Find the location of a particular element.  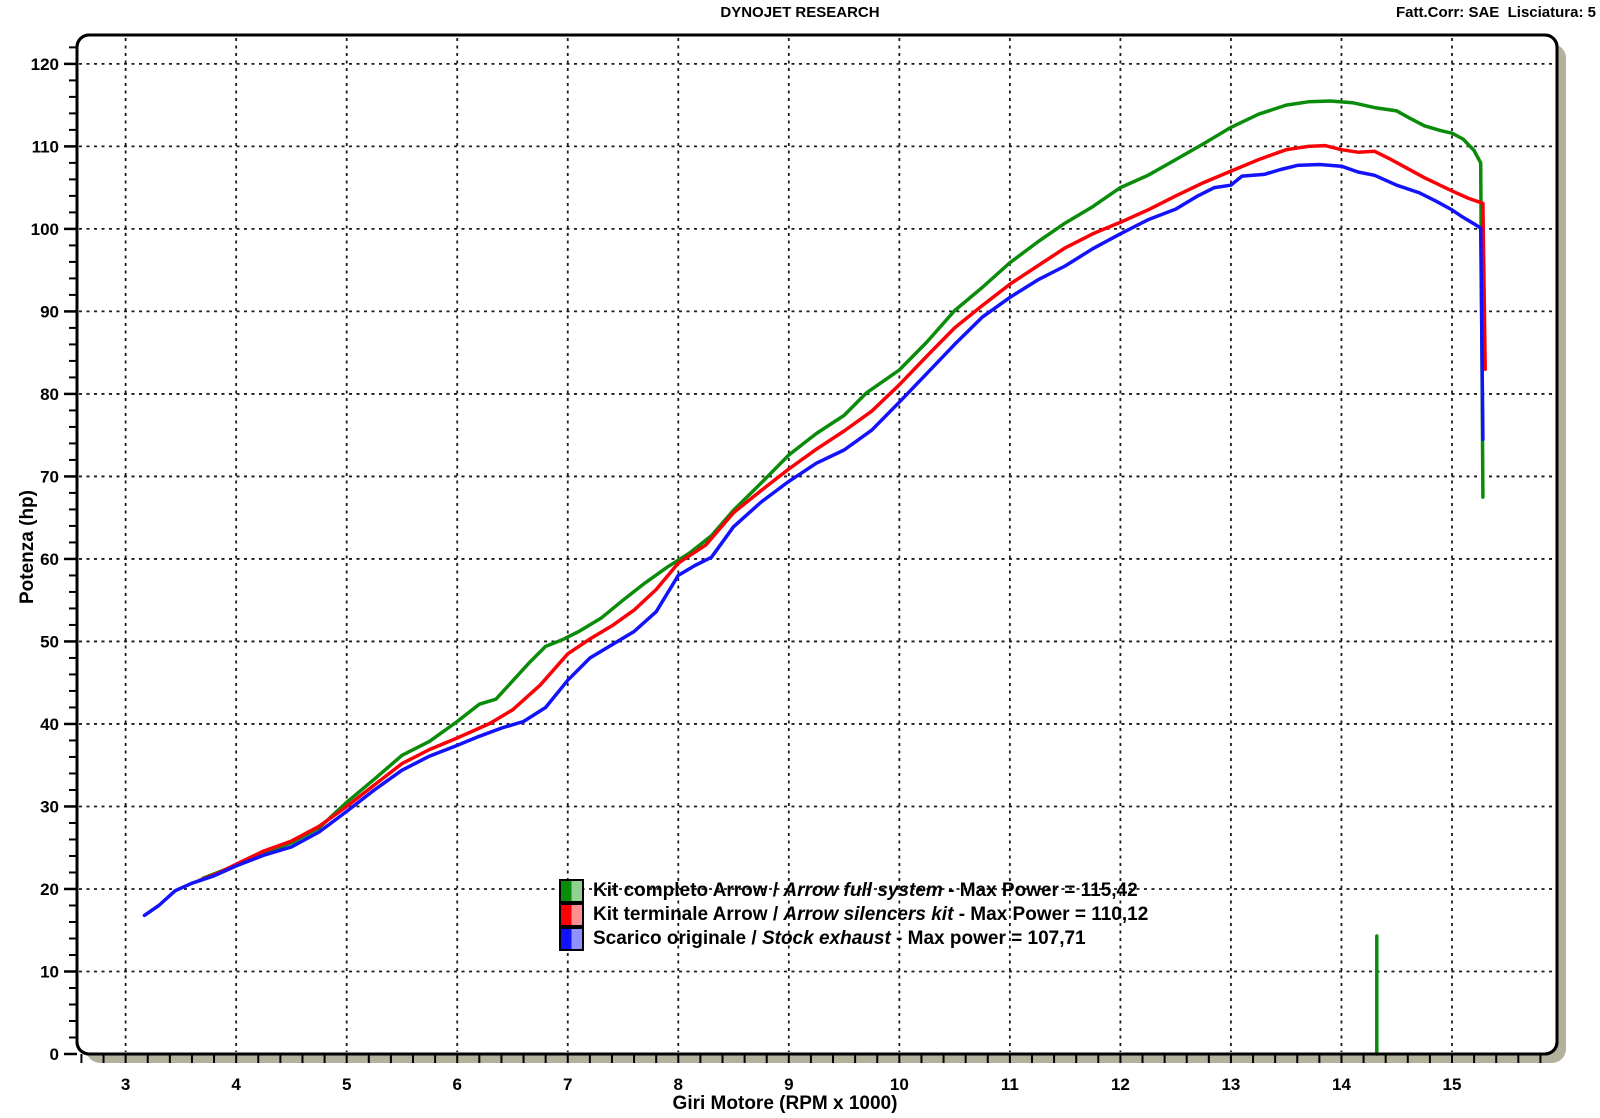

svg-text: 50 is located at coordinates (49, 641).